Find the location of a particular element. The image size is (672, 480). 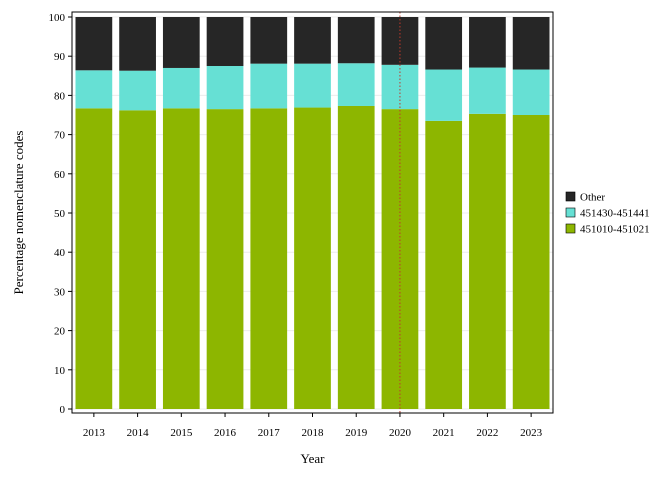

y-tick-label: 80 is located at coordinates (60, 96).